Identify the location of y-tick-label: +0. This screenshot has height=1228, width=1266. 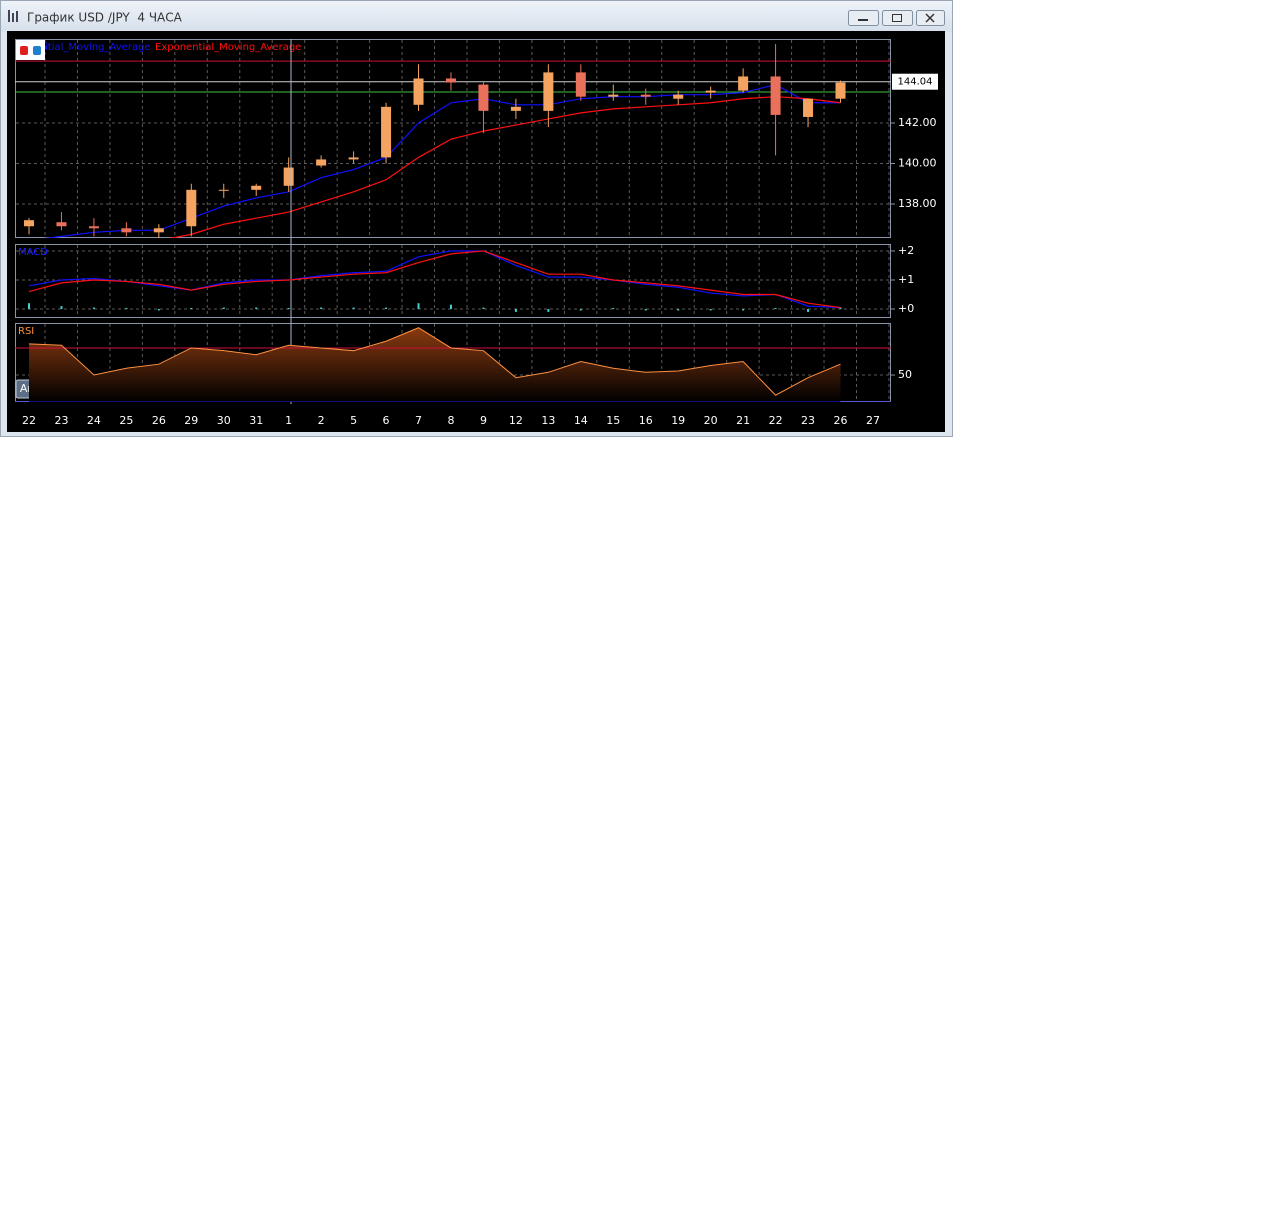
(906, 308).